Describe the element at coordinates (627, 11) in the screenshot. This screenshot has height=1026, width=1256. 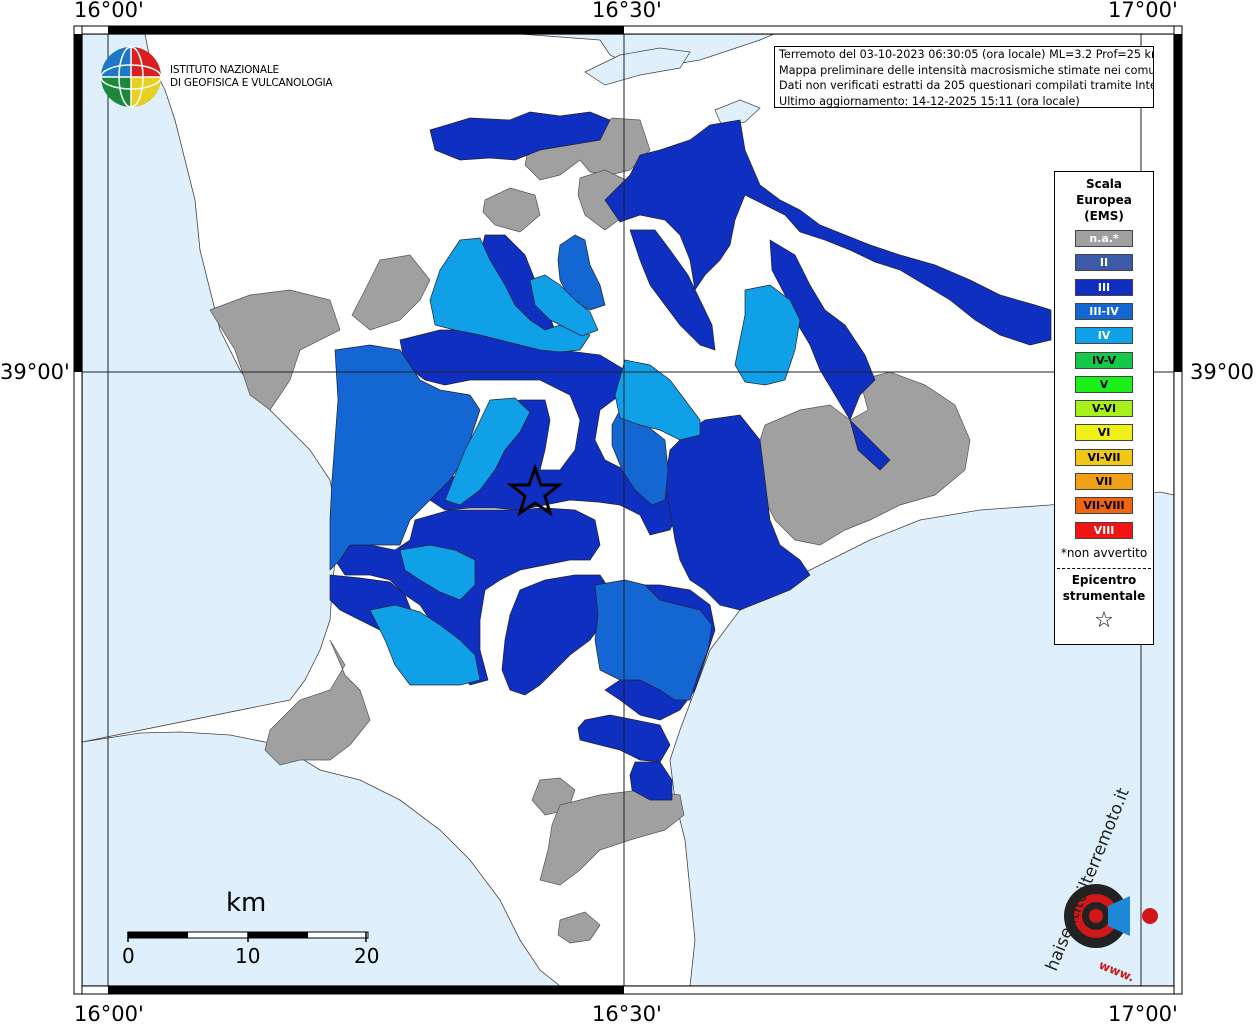
I see `lon-label-top-mid: 16°30'` at that location.